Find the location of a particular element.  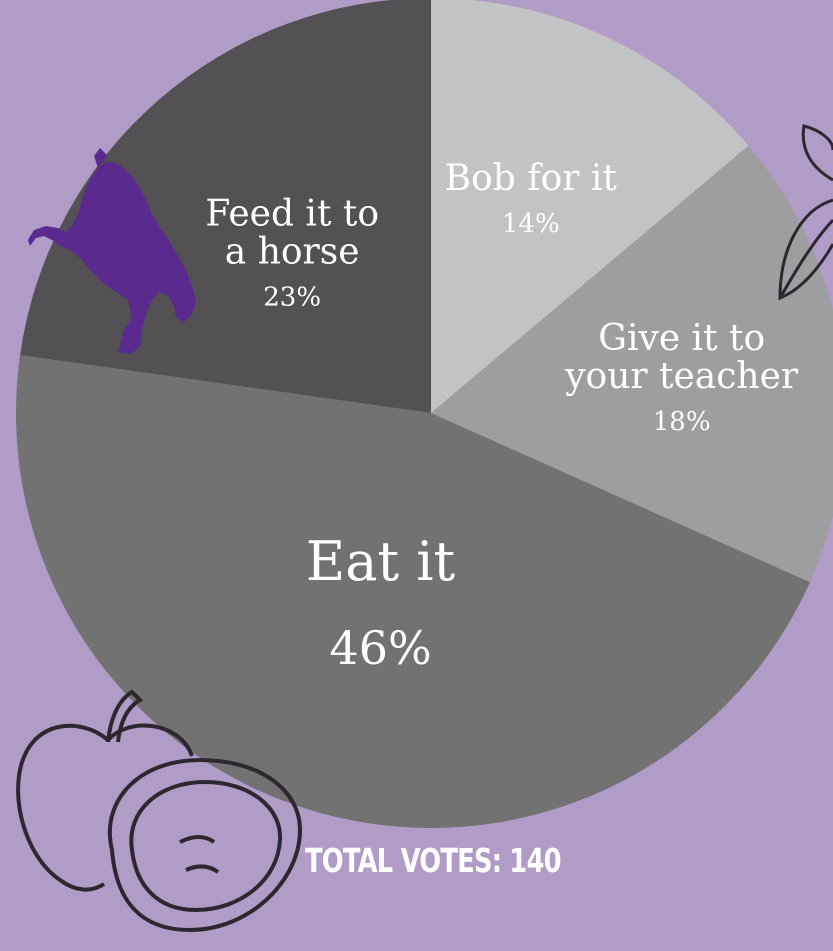

total-votes-label: TOTAL VOTES: 140 is located at coordinates (433, 860).